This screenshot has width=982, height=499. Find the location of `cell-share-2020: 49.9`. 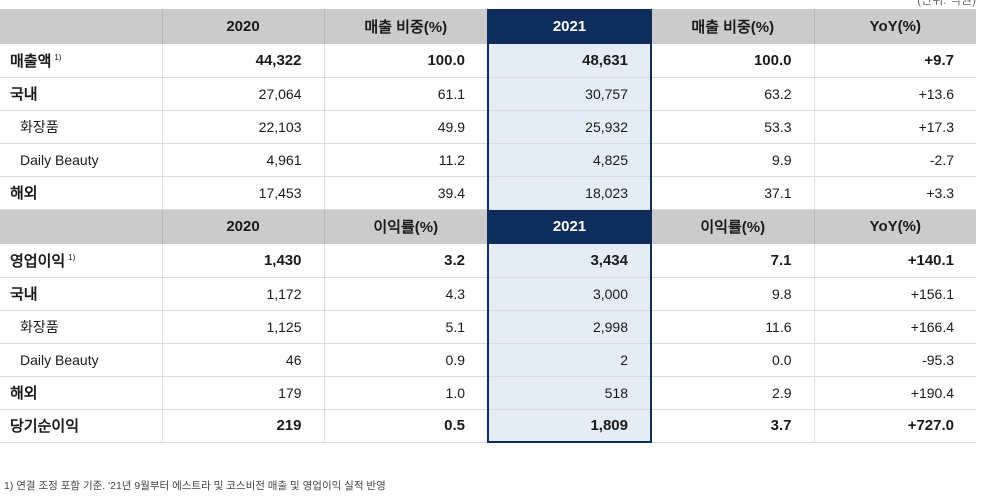

cell-share-2020: 49.9 is located at coordinates (405, 127).